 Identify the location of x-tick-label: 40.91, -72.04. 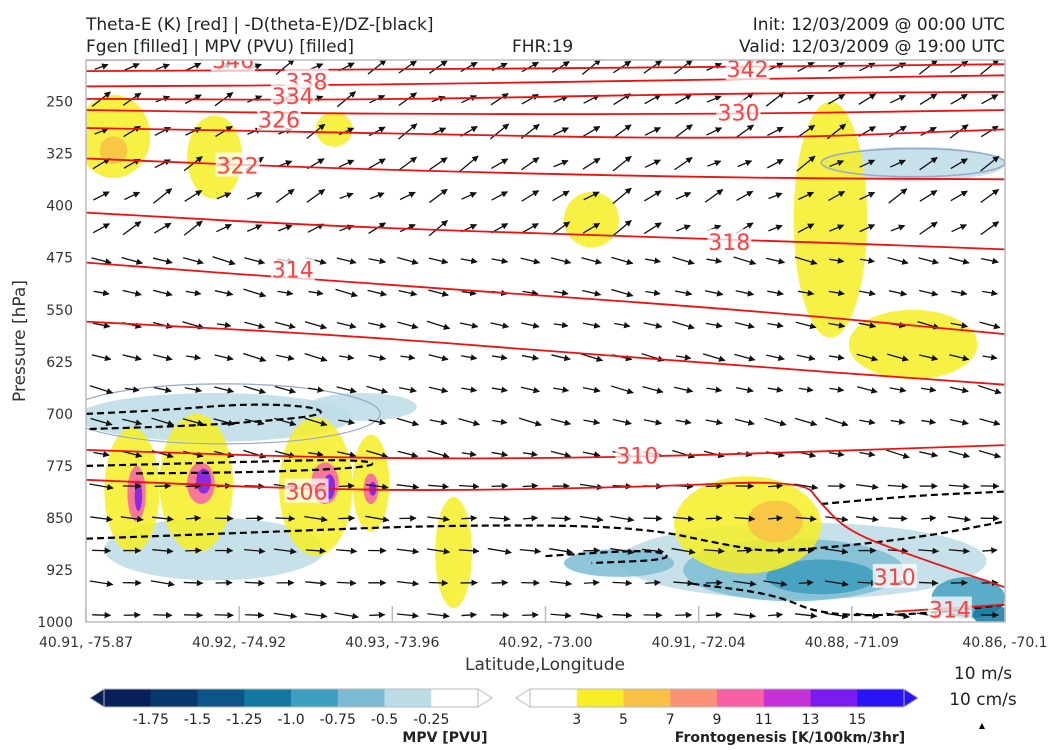
(699, 643).